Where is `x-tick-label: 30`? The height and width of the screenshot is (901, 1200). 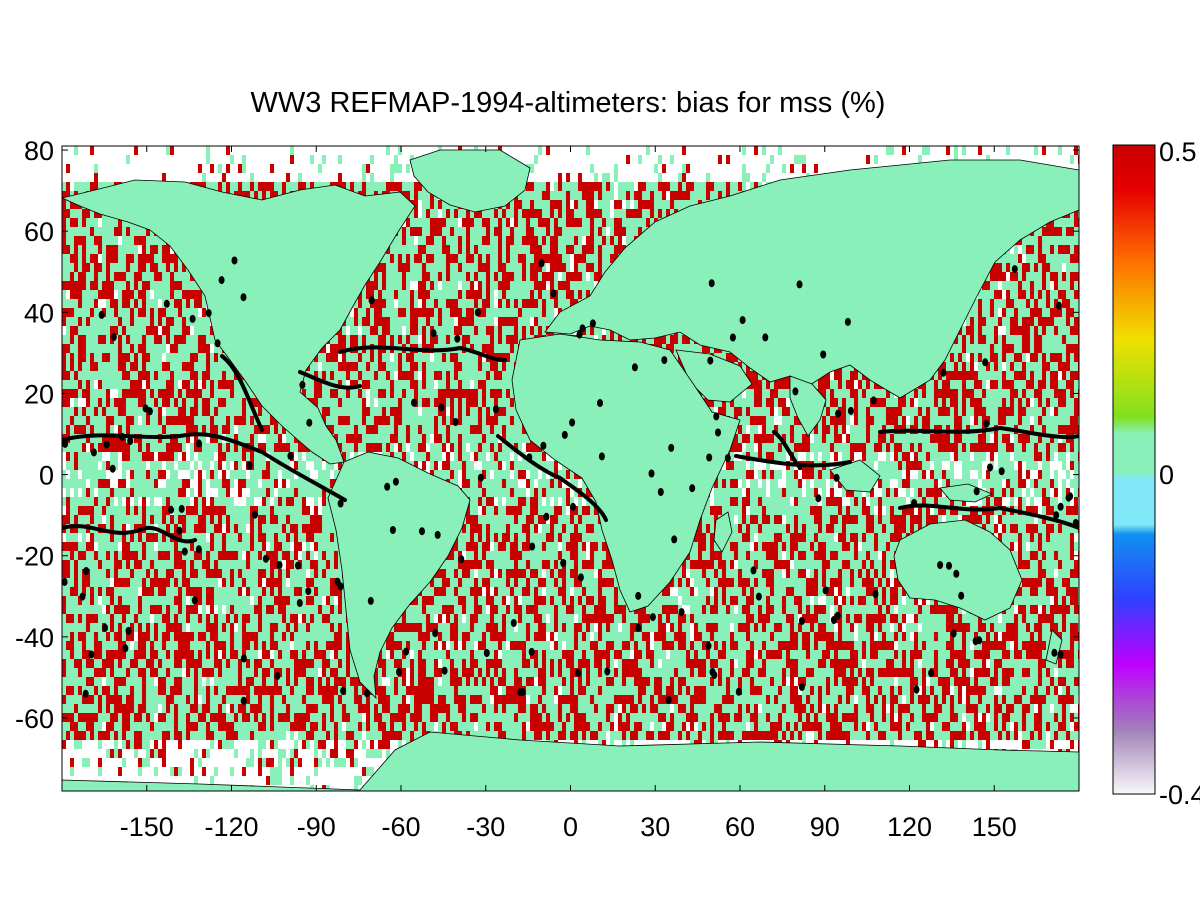 x-tick-label: 30 is located at coordinates (655, 827).